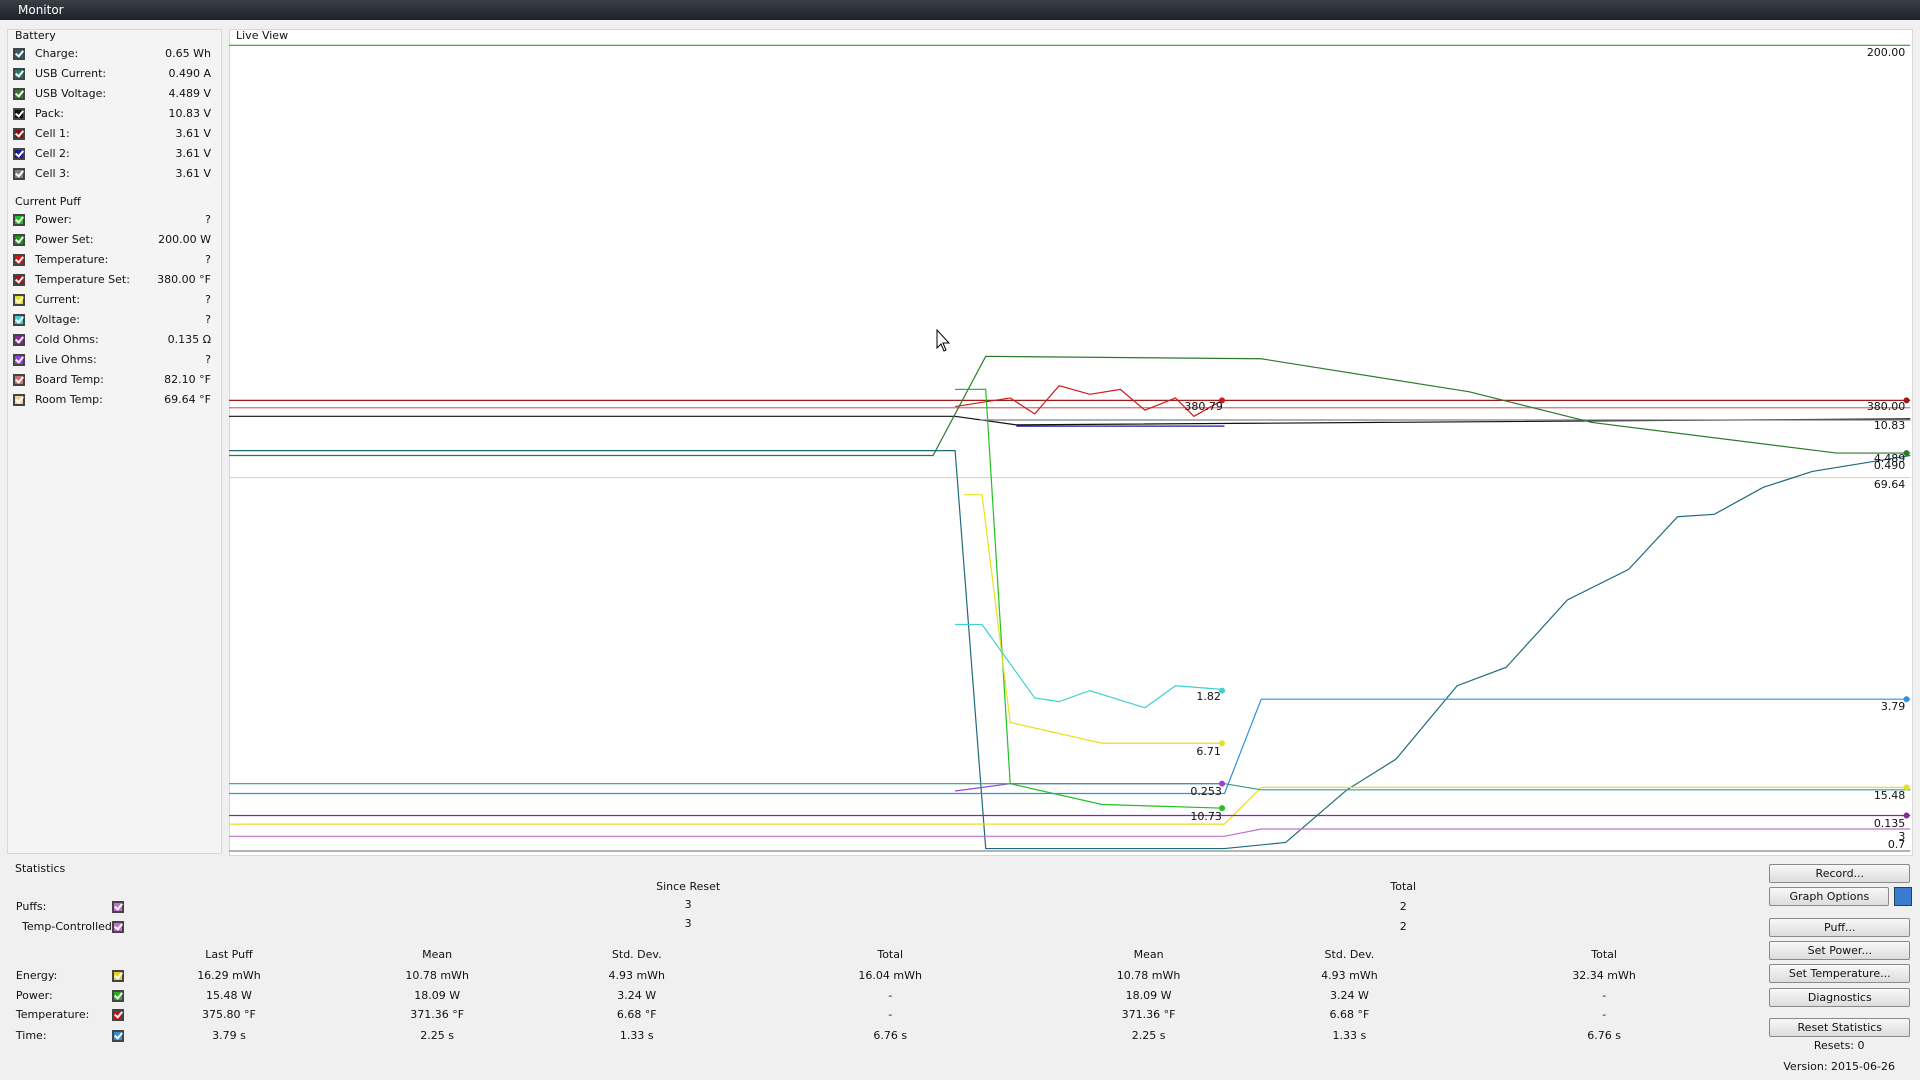  What do you see at coordinates (1902, 836) in the screenshot?
I see `graph-label: 3` at bounding box center [1902, 836].